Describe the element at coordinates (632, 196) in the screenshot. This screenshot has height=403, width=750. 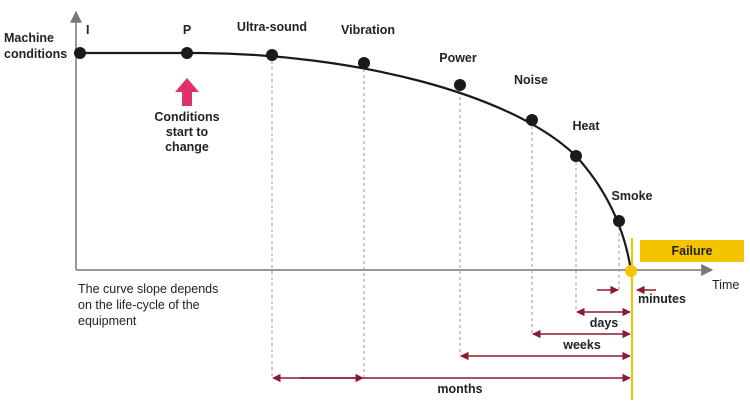
I see `point-label: Smoke` at that location.